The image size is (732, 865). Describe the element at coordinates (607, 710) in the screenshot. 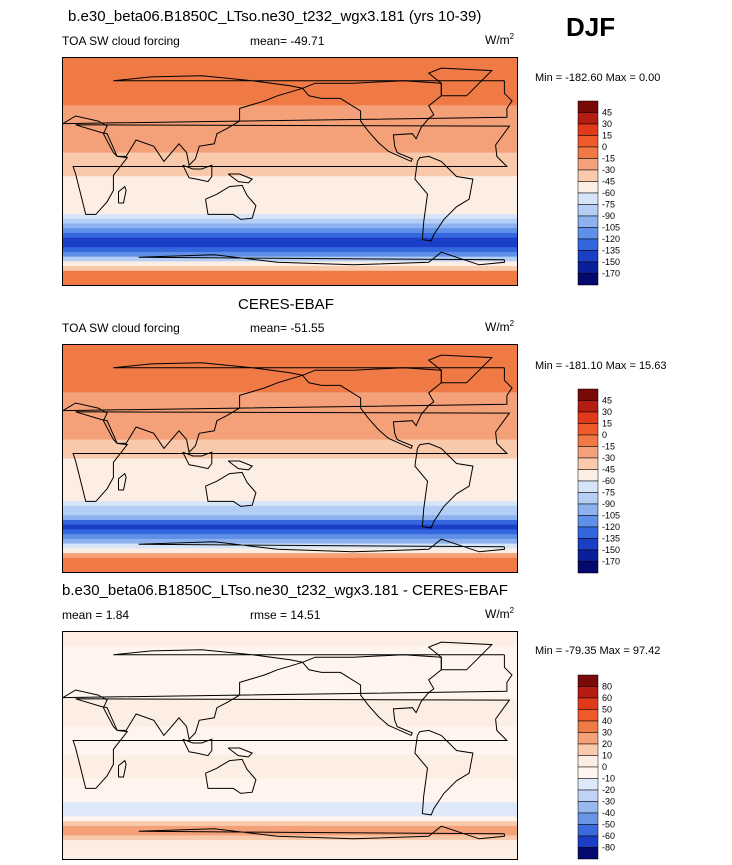

I see `colorbar-tick-label: 50` at that location.